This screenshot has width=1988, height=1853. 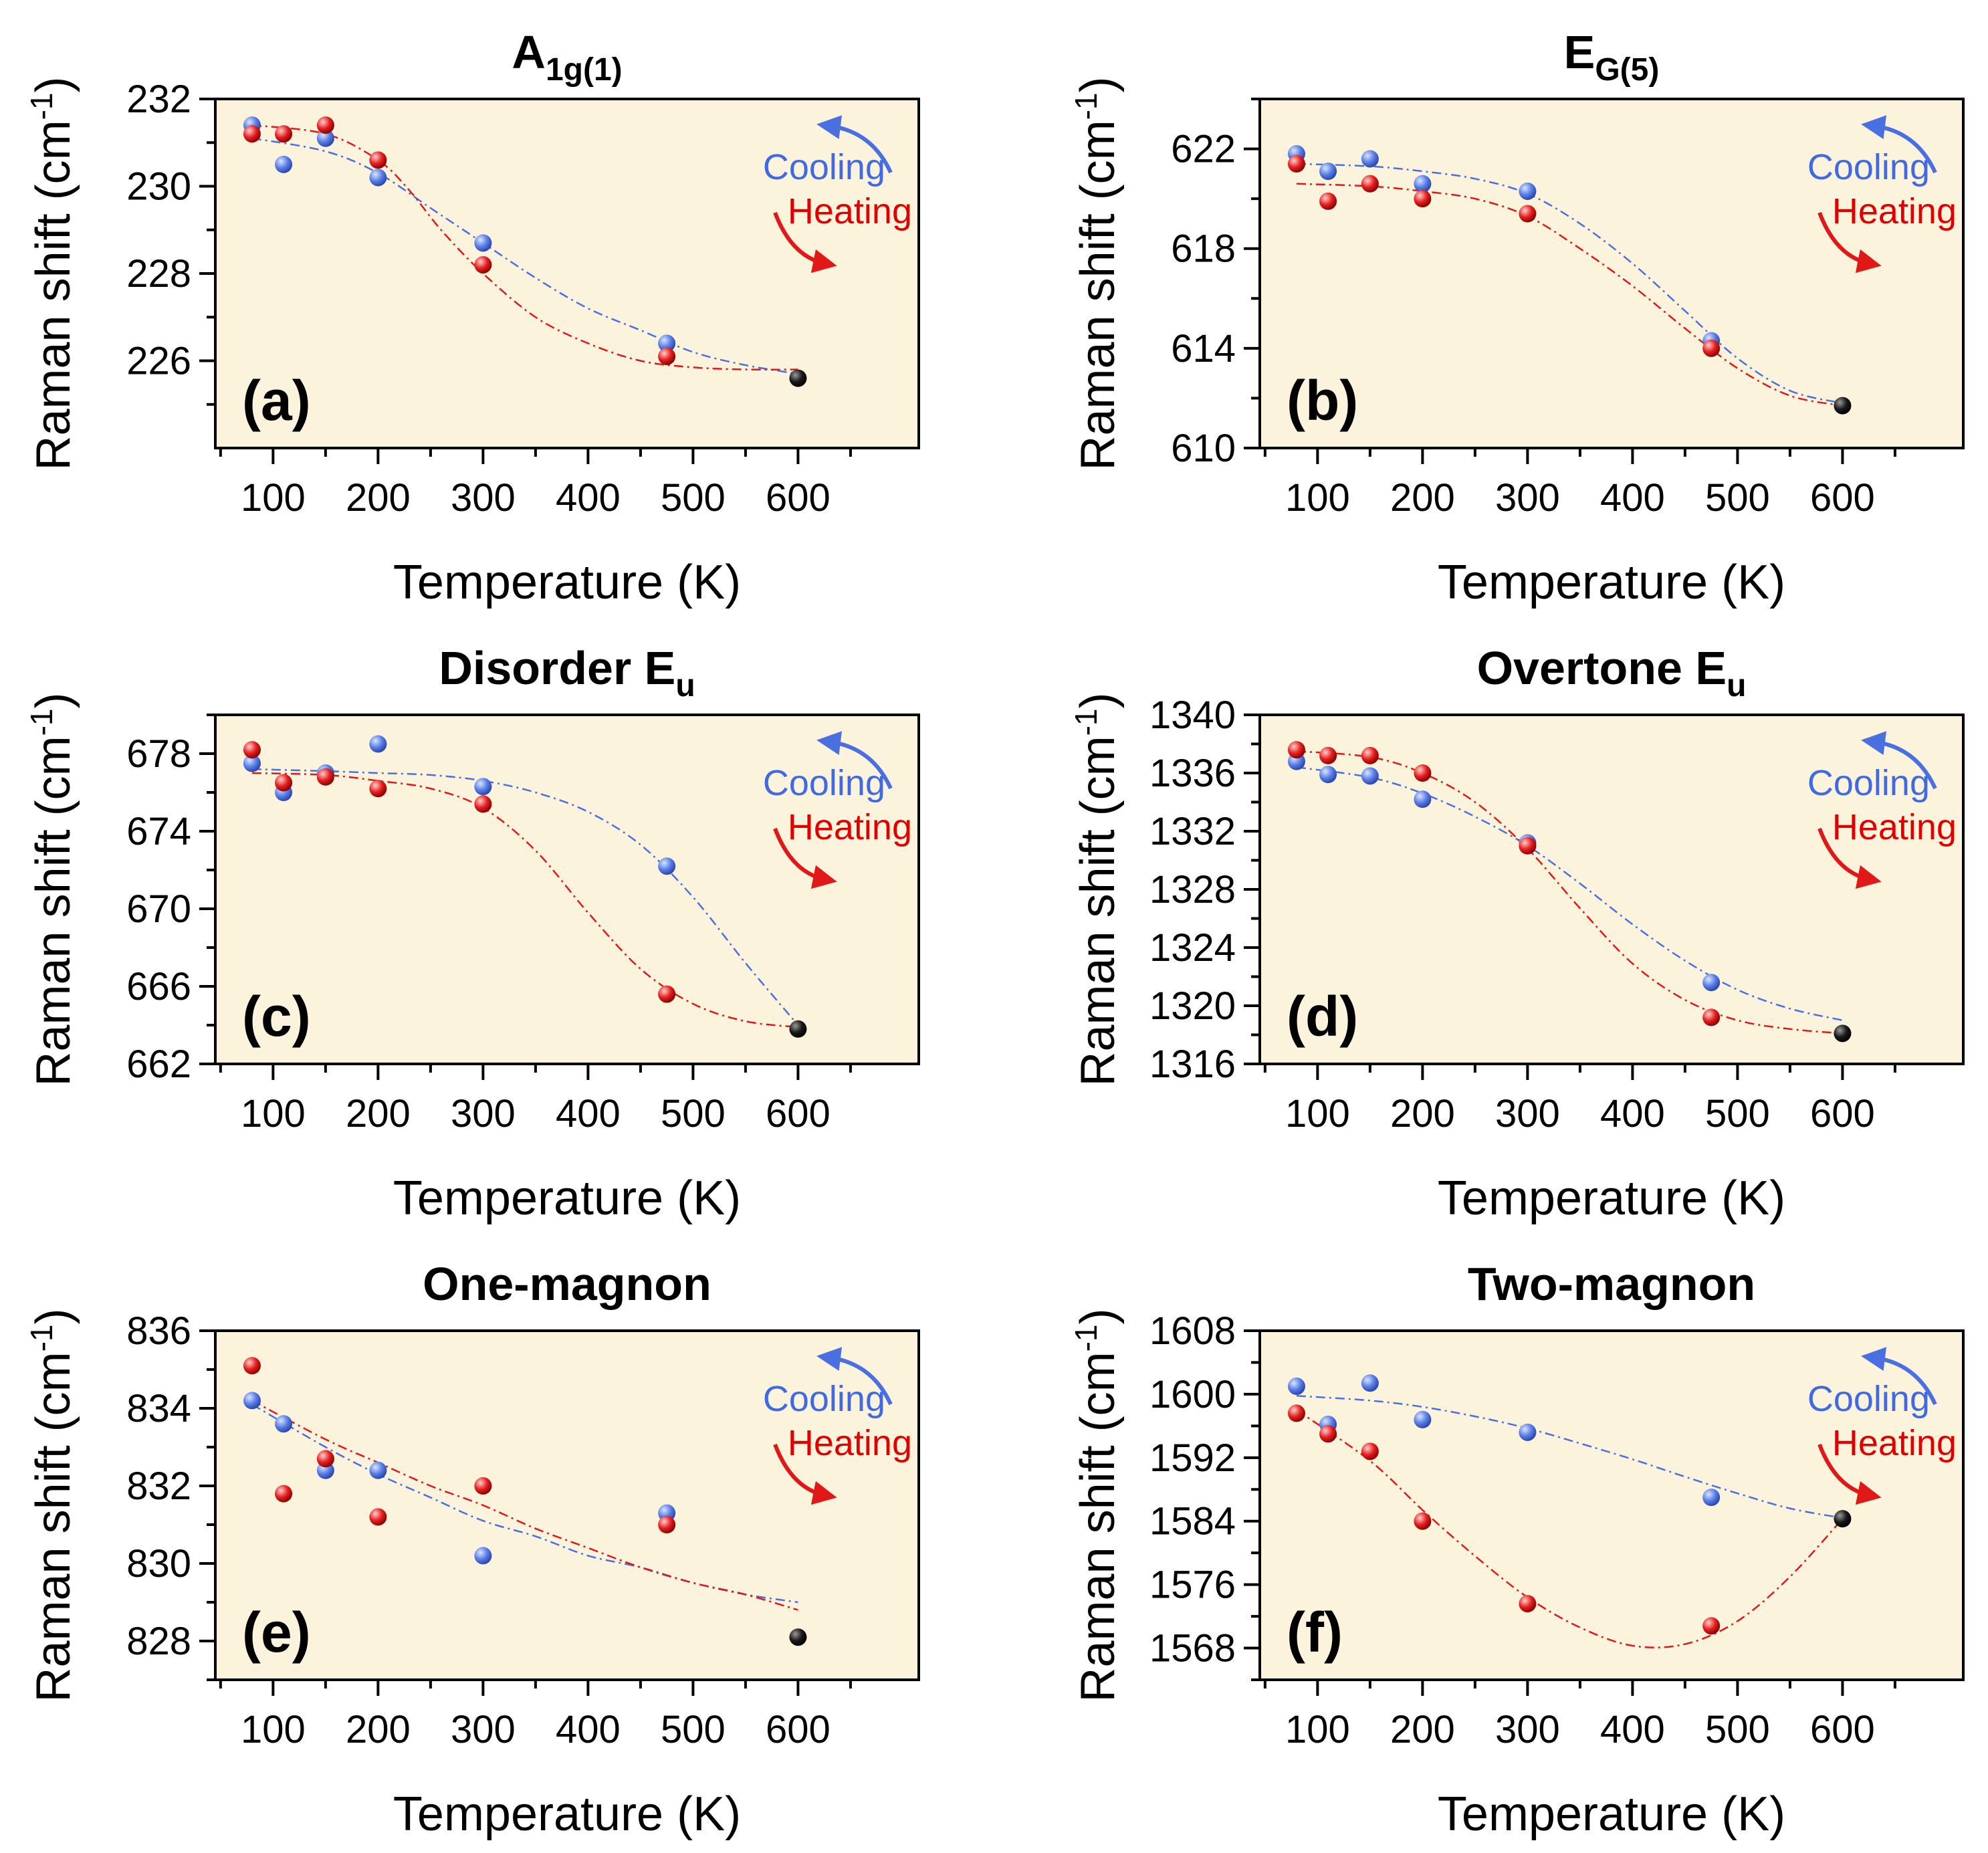 I want to click on panel-title: Overtone Eu, so click(x=1612, y=672).